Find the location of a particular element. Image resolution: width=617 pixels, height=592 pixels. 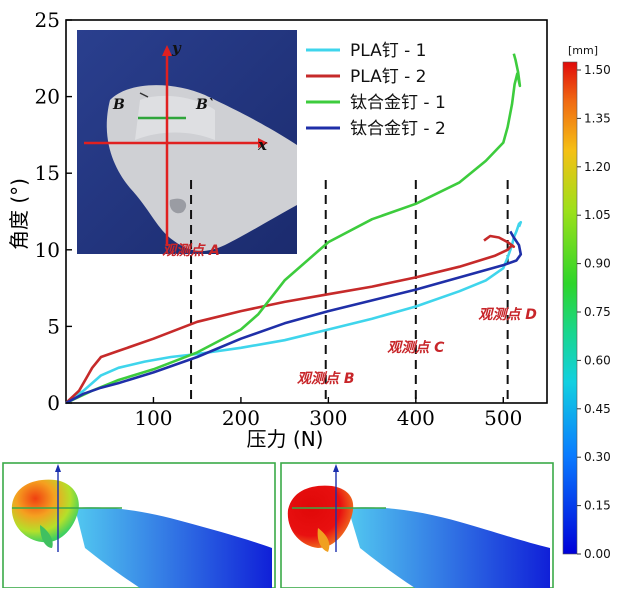

x-arrow-icon is located at coordinates (263, 143).